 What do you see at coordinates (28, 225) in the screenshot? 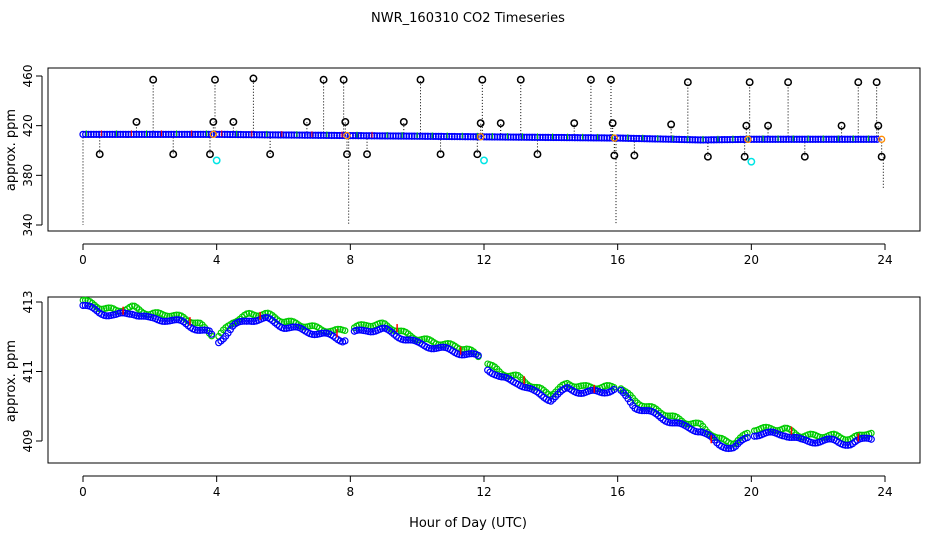
I see `top-y-tick-label: 340` at bounding box center [28, 225].